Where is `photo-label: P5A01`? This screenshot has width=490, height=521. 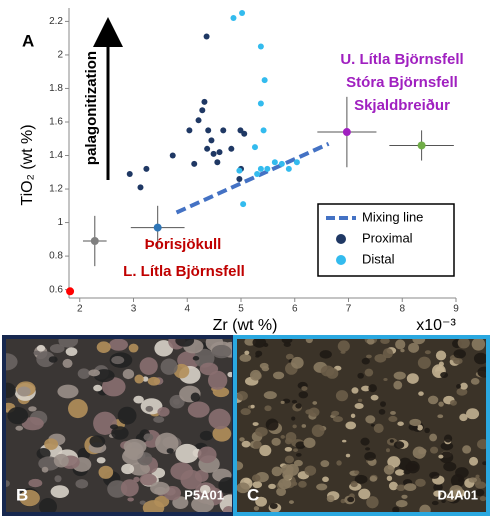
photo-label: P5A01 is located at coordinates (204, 494).